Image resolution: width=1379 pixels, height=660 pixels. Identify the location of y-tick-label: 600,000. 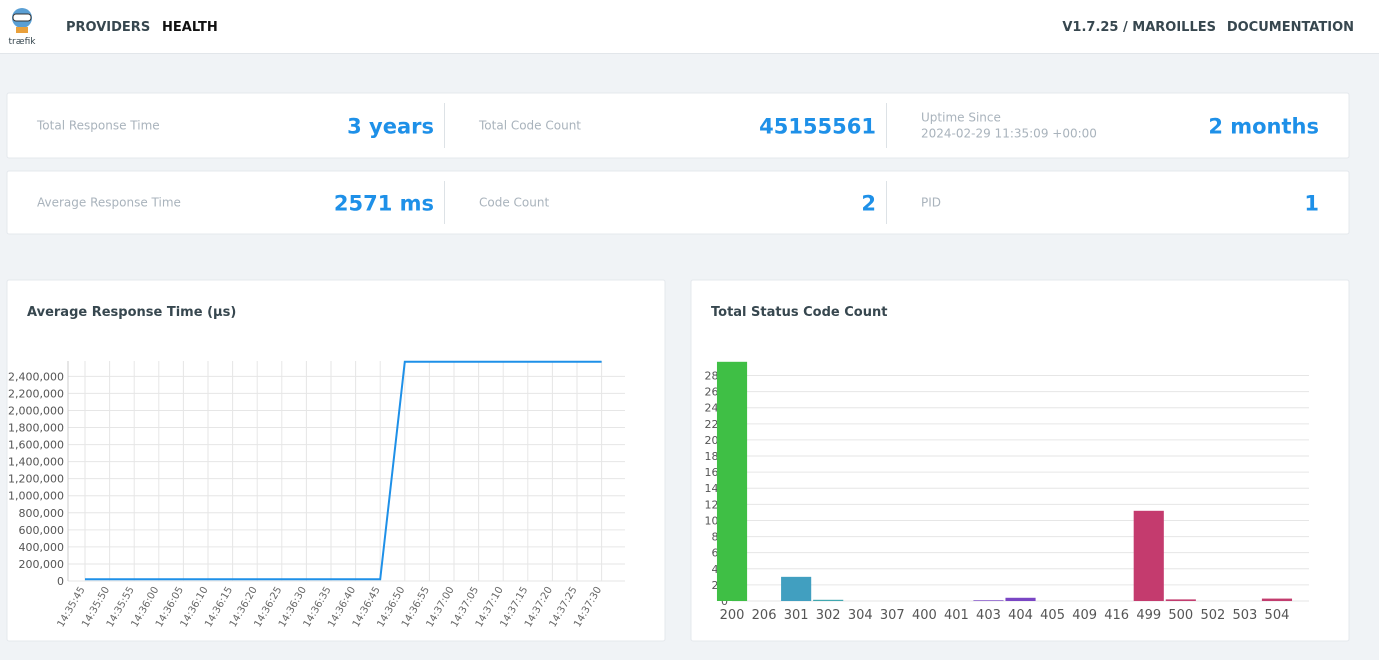
(42, 530).